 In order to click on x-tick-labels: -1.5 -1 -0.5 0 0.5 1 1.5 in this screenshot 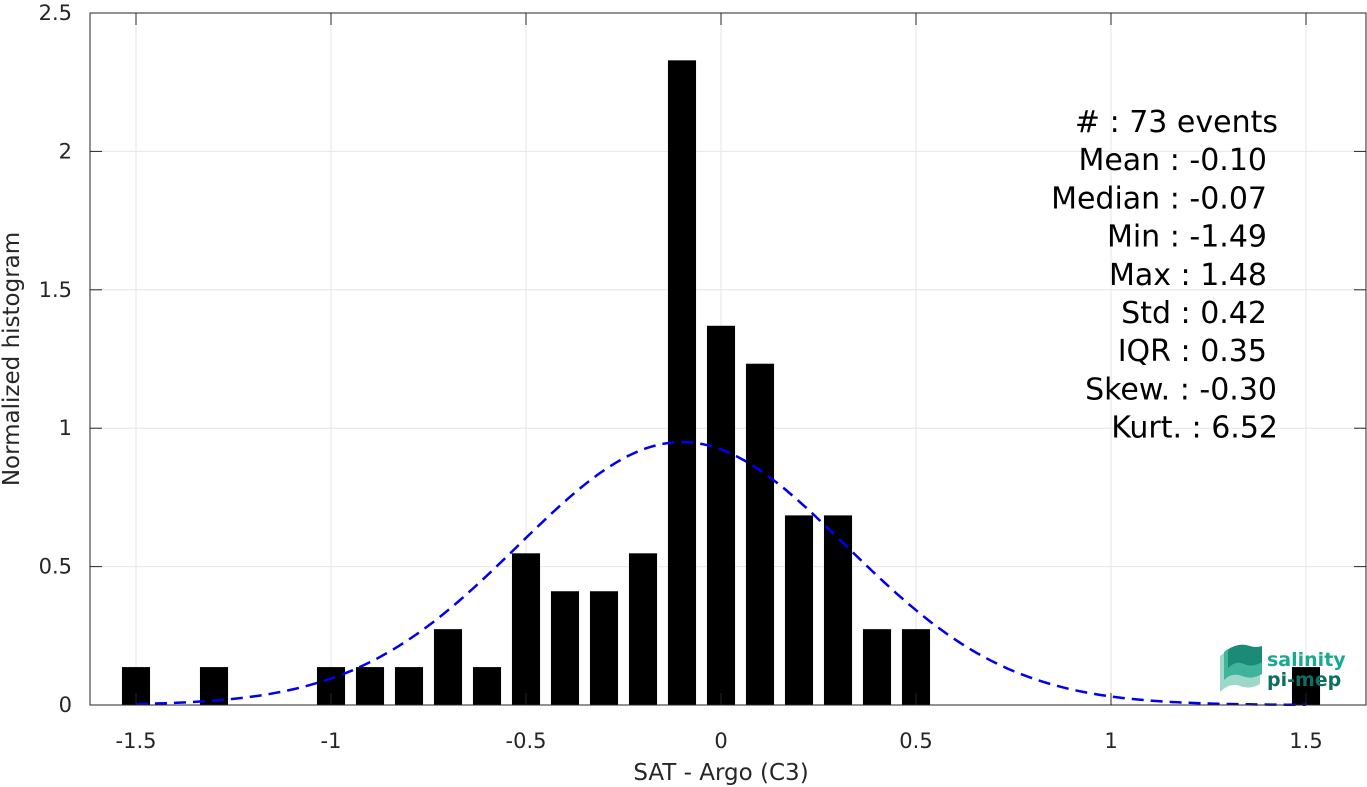, I will do `click(719, 741)`.